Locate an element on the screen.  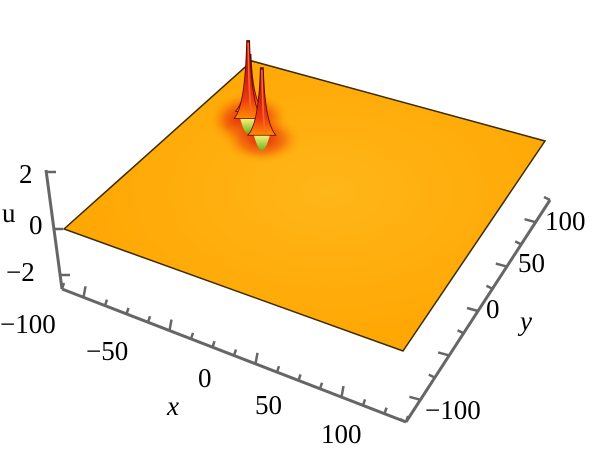
y-axis-label: y is located at coordinates (524, 321).